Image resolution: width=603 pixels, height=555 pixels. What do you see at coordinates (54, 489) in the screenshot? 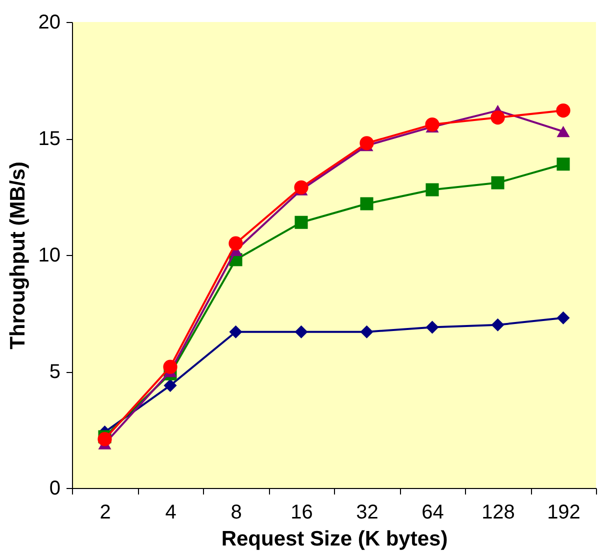
I see `y-tick-label: 0` at bounding box center [54, 489].